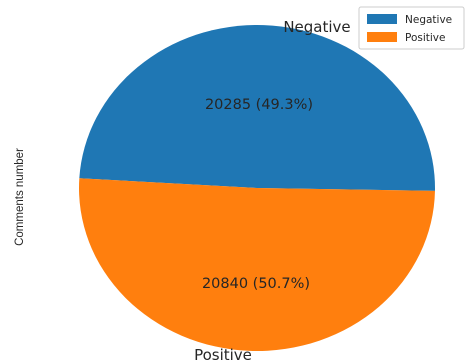  What do you see at coordinates (382, 19) in the screenshot?
I see `legend-swatch-negative` at bounding box center [382, 19].